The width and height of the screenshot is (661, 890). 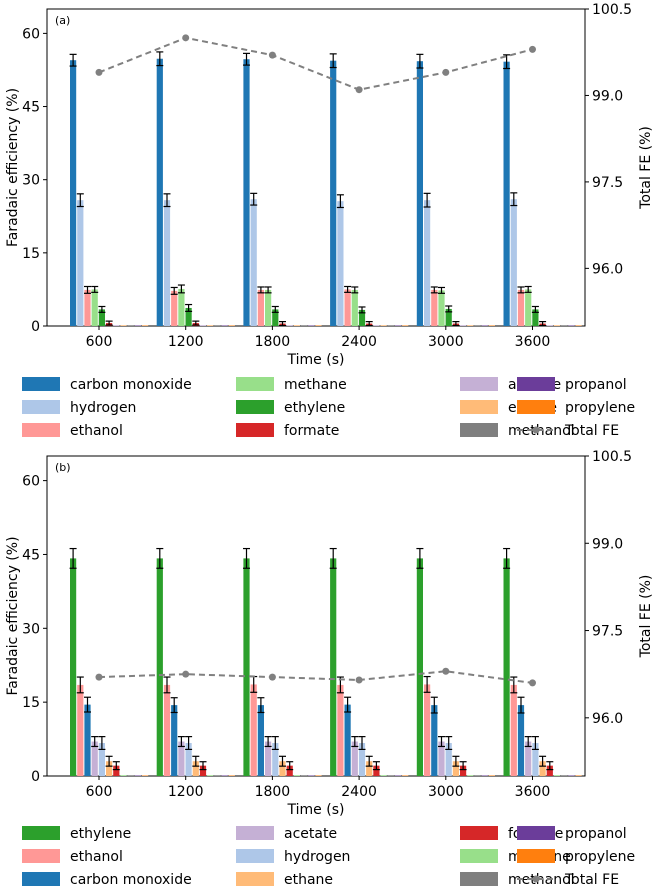 I want to click on y-right-axis-label: Total FE (%), so click(x=646, y=617).